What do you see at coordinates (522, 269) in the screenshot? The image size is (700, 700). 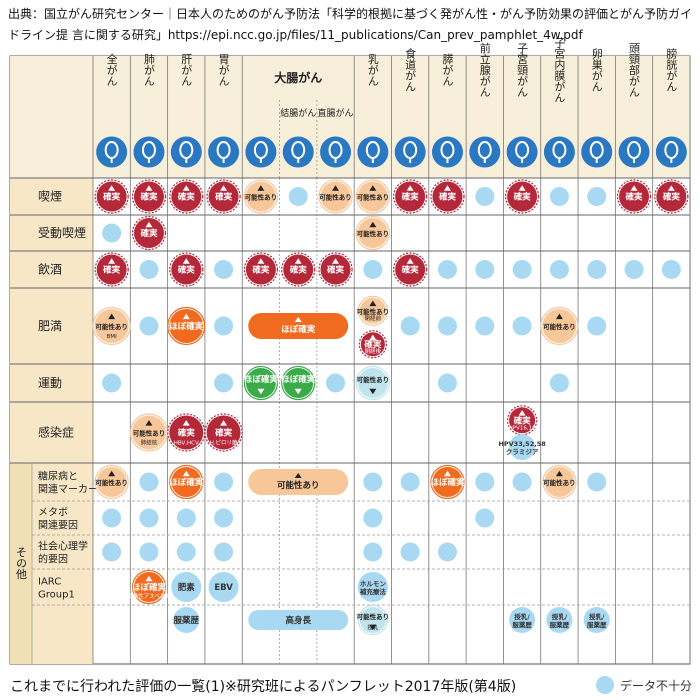 I see `cell-飲酒-11` at bounding box center [522, 269].